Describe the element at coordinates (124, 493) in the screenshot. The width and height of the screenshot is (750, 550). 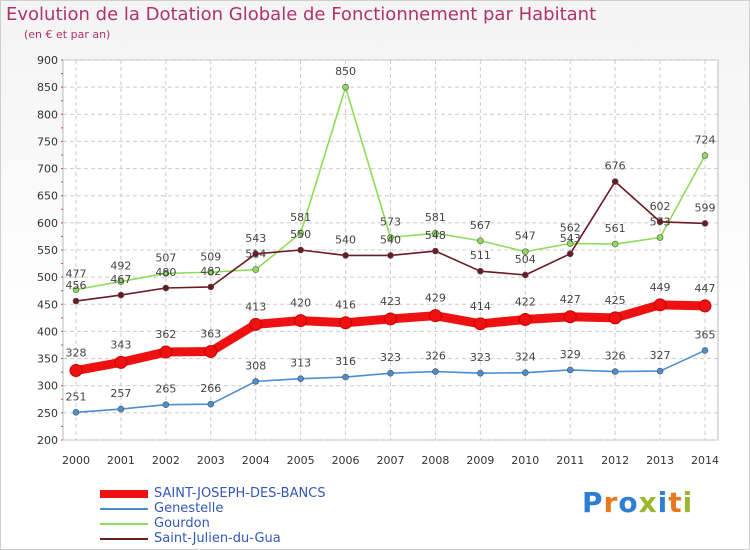
I see `legend-swatch-saint-joseph` at that location.